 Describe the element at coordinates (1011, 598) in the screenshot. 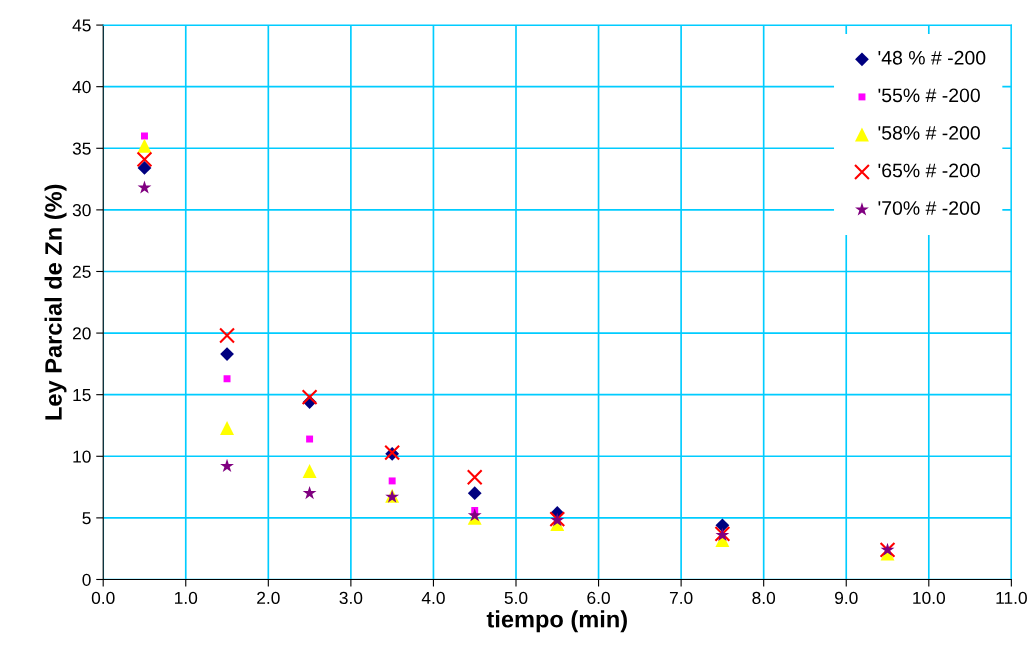

I see `x-tick-label: 11.0` at that location.